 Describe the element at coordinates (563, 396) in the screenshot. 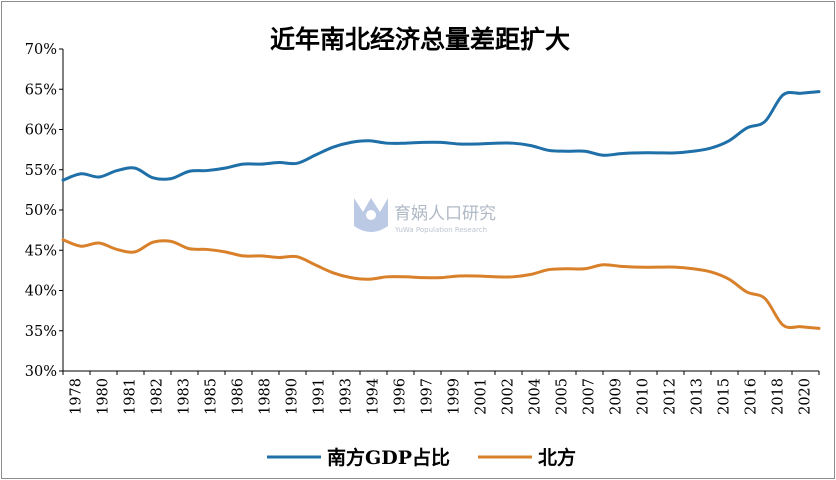

I see `x-tick-label: 2005` at that location.